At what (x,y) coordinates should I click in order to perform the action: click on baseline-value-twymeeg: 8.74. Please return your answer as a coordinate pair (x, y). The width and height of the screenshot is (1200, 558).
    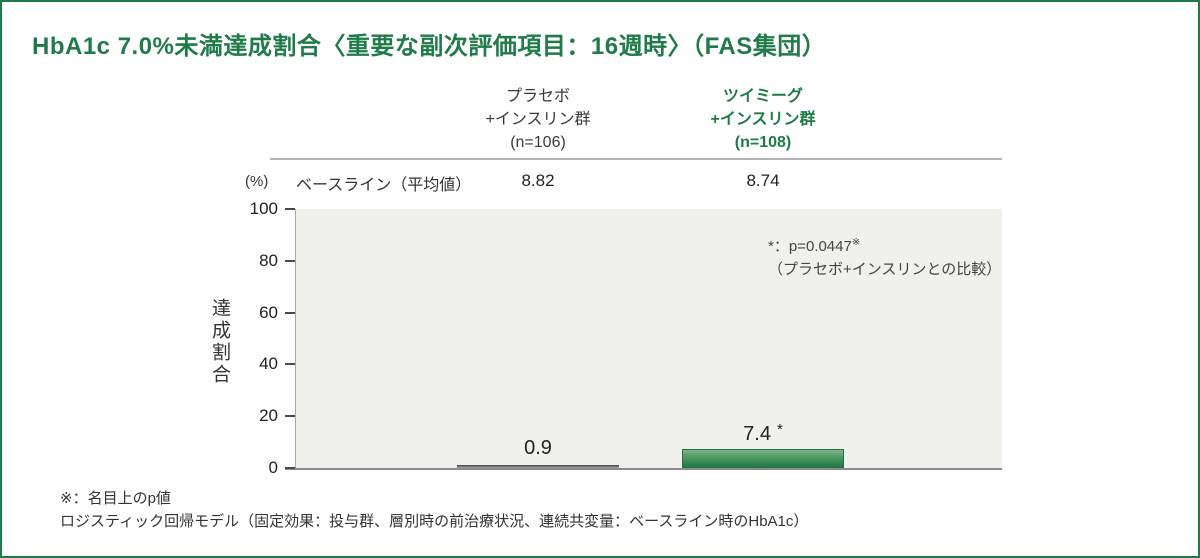
    Looking at the image, I should click on (763, 180).